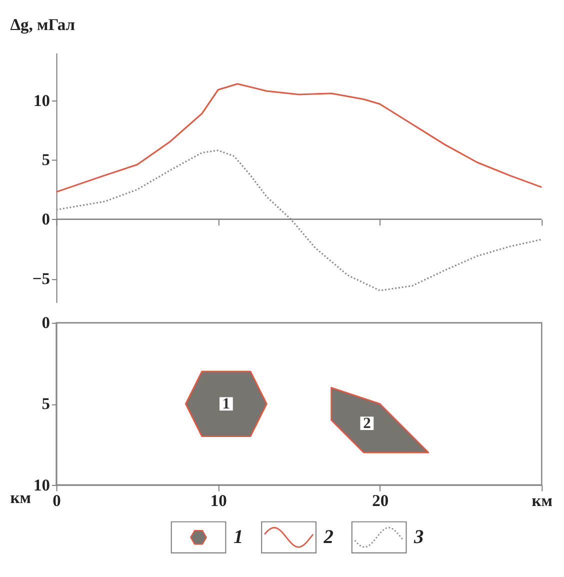 This screenshot has width=564, height=577. What do you see at coordinates (380, 500) in the screenshot?
I see `x-tick-label: 20` at bounding box center [380, 500].